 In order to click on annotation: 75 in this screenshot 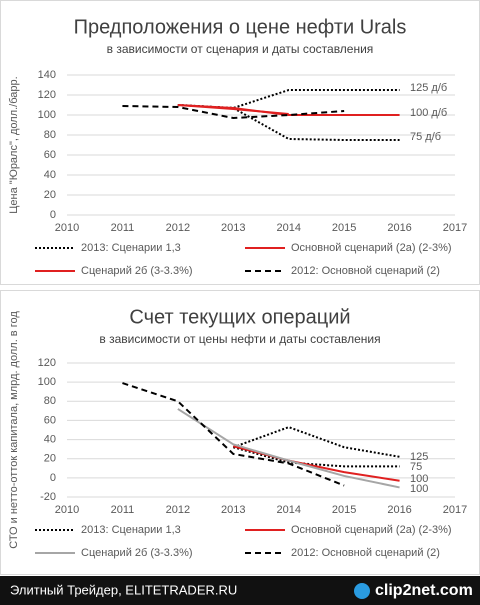, I will do `click(416, 467)`.